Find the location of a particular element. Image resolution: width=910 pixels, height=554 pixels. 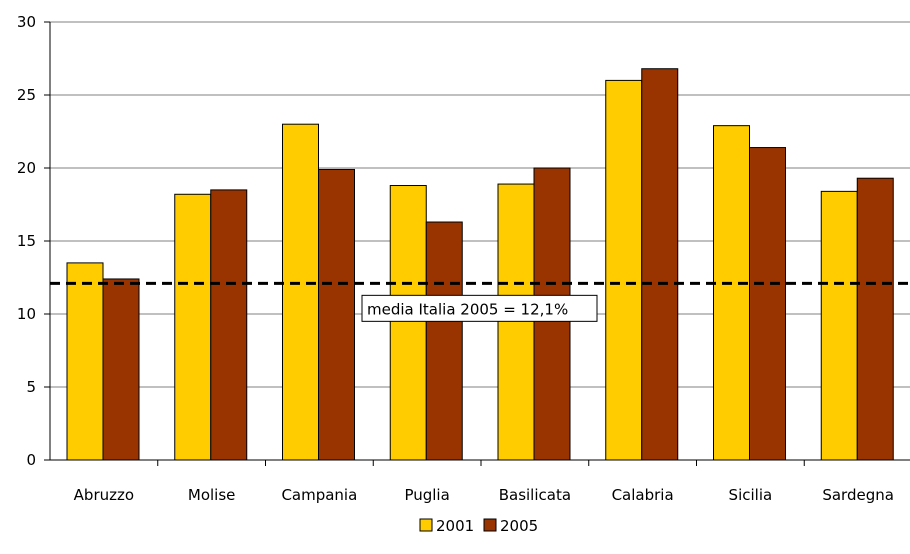

x-tick-label: Sicilia is located at coordinates (751, 495).